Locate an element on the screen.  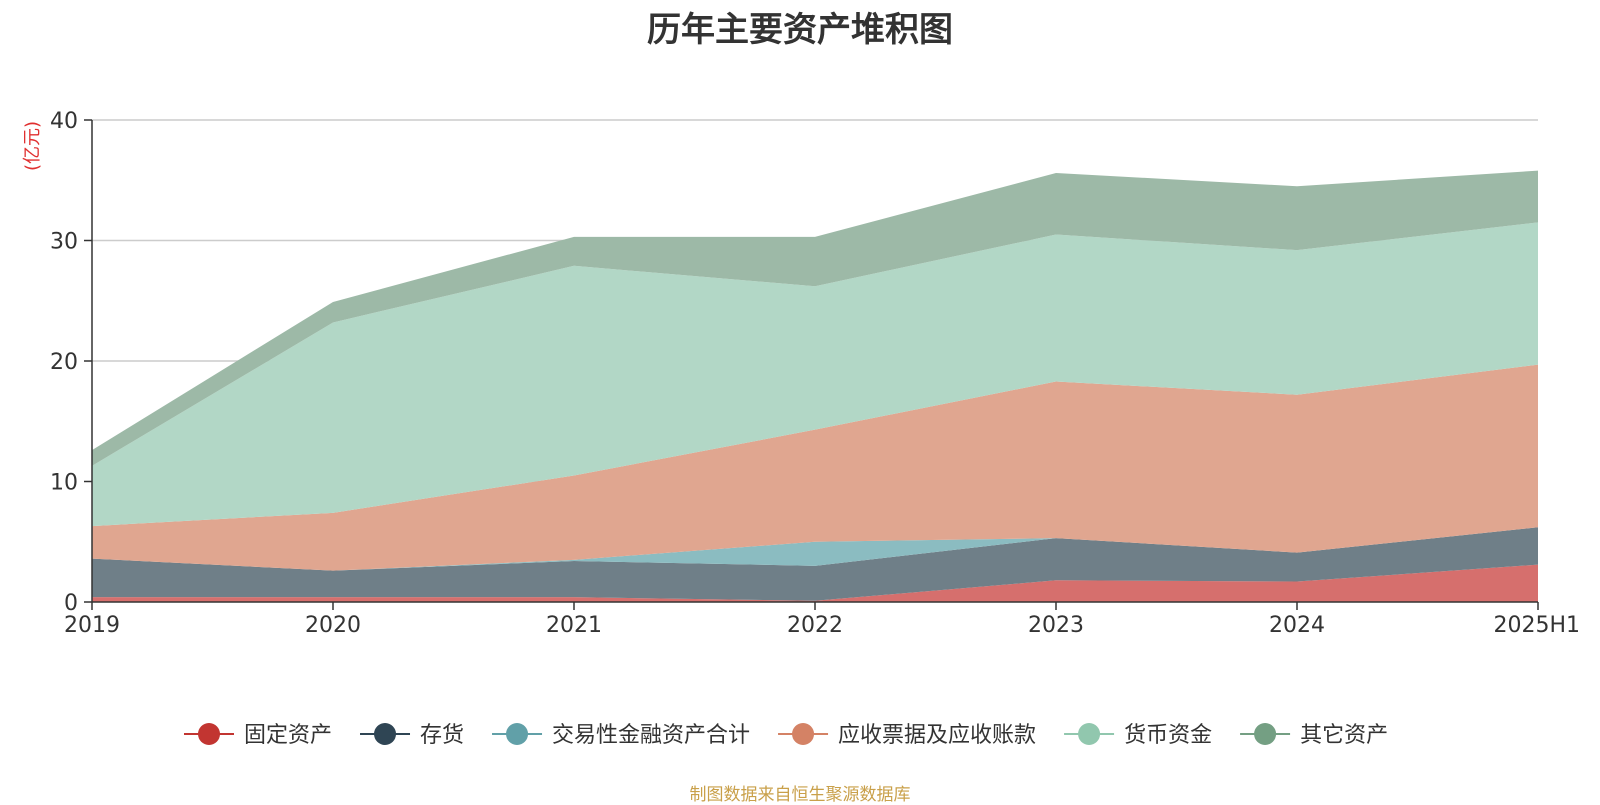
legend-item: 交易性金融资产合计 is located at coordinates (621, 735).